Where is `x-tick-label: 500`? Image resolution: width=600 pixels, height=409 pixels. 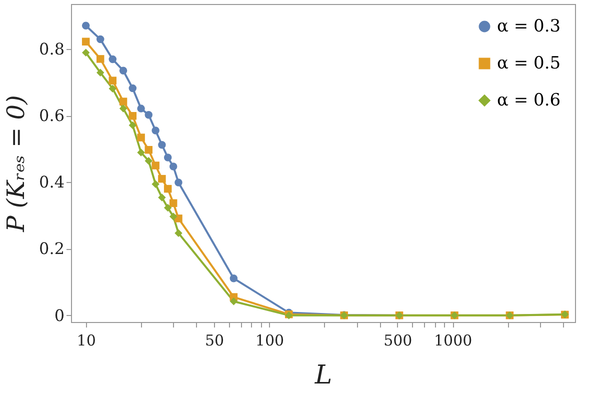
x-tick-label: 500 is located at coordinates (398, 341).